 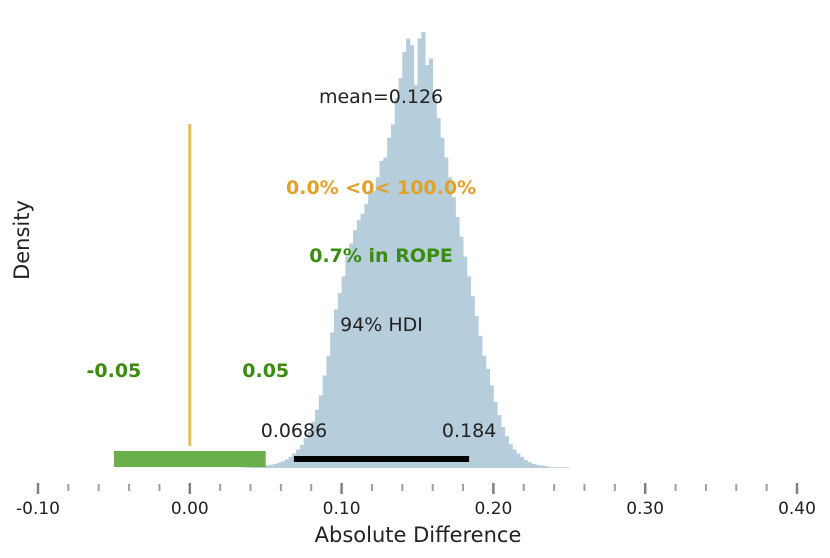 I want to click on hdi-upper-label: 0.184, so click(x=469, y=431).